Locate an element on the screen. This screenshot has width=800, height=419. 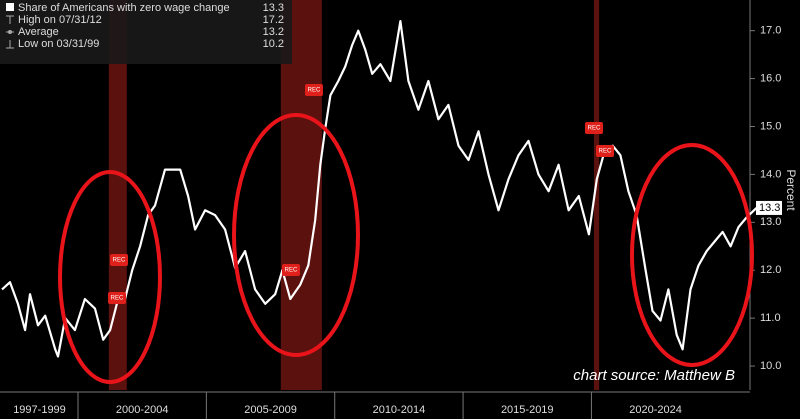
x-tick-label: 2020-2024 is located at coordinates (655, 410).